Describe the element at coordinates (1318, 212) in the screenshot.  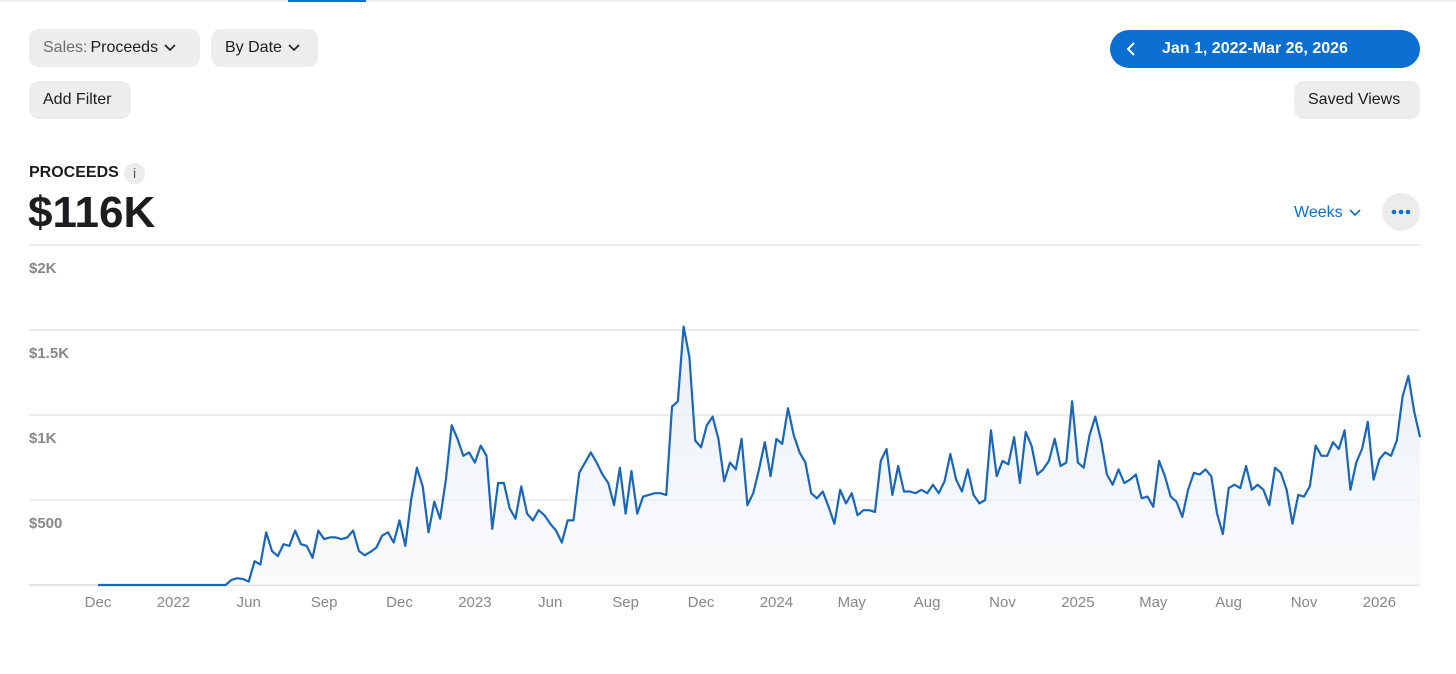
I see `period-label: Weeks` at that location.